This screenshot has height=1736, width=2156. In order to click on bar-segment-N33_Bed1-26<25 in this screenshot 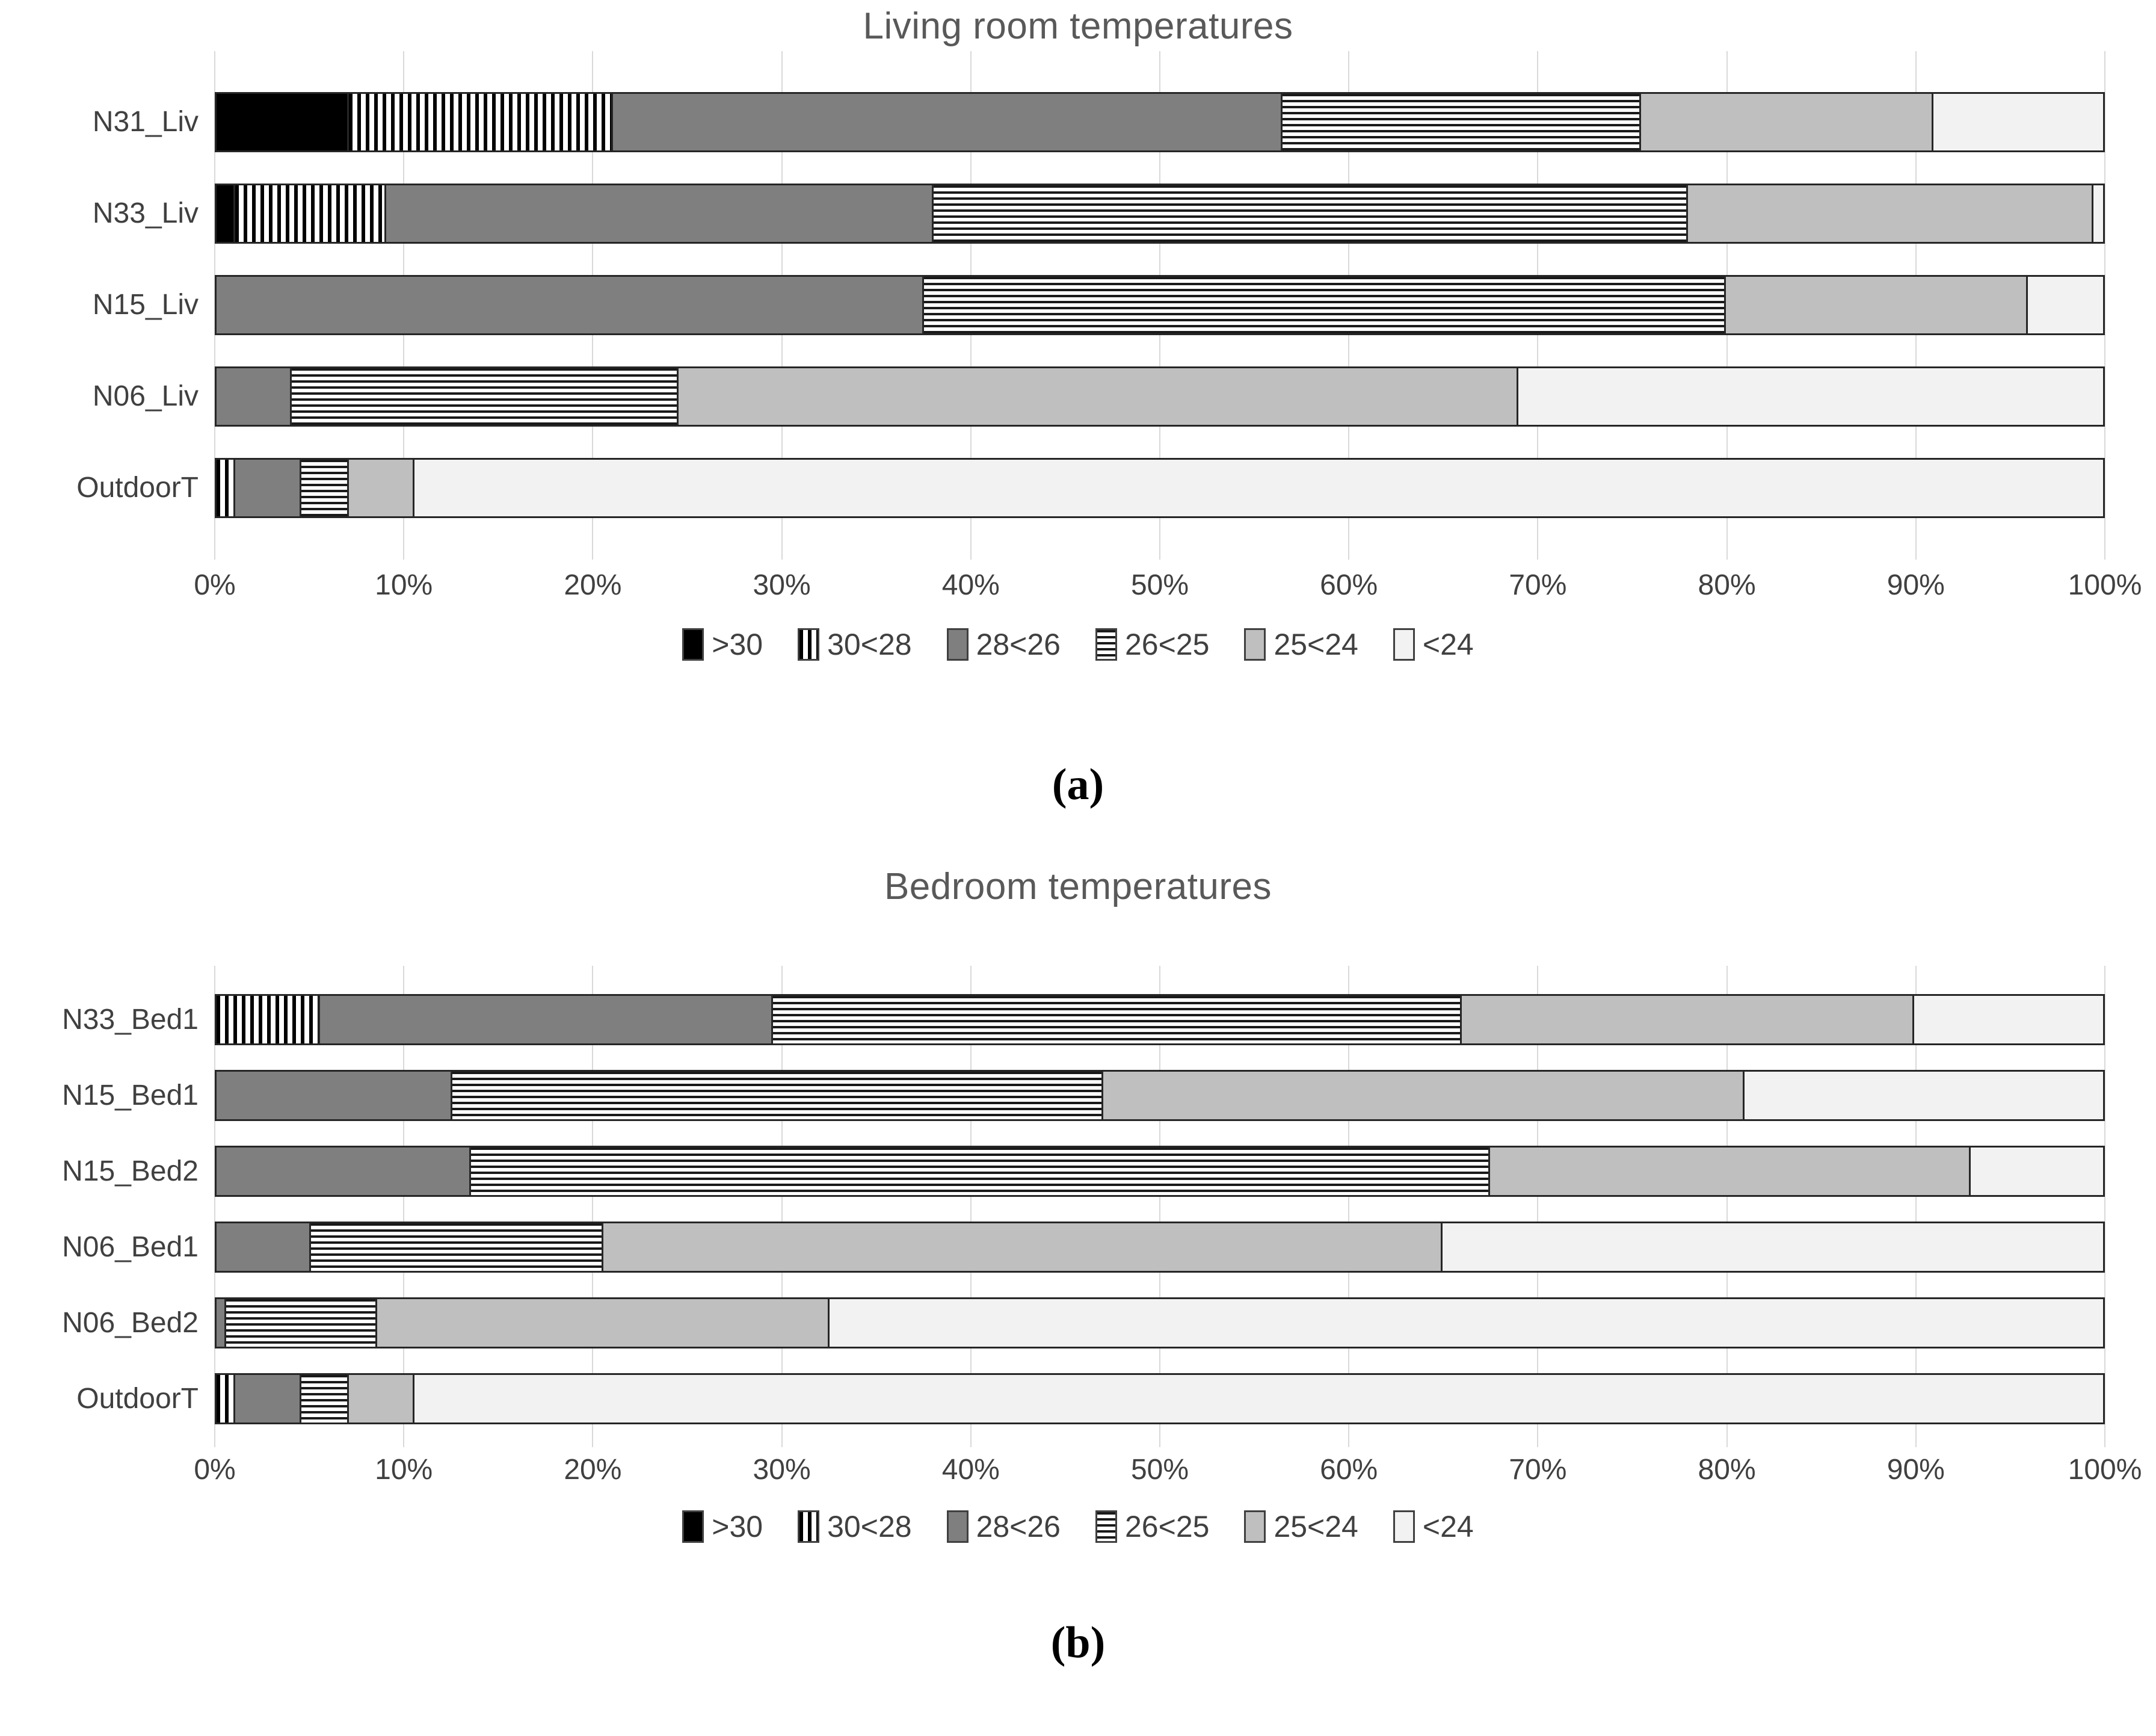, I will do `click(1117, 1019)`.